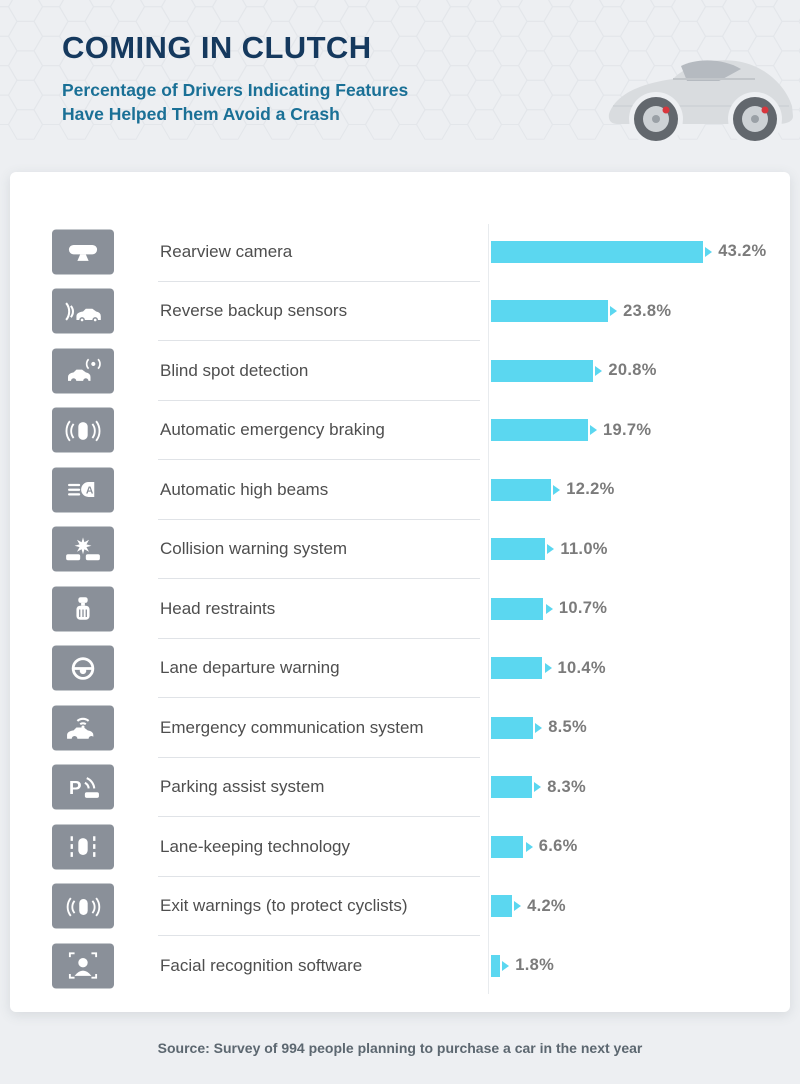  I want to click on feature-label: Emergency communication system, so click(292, 727).